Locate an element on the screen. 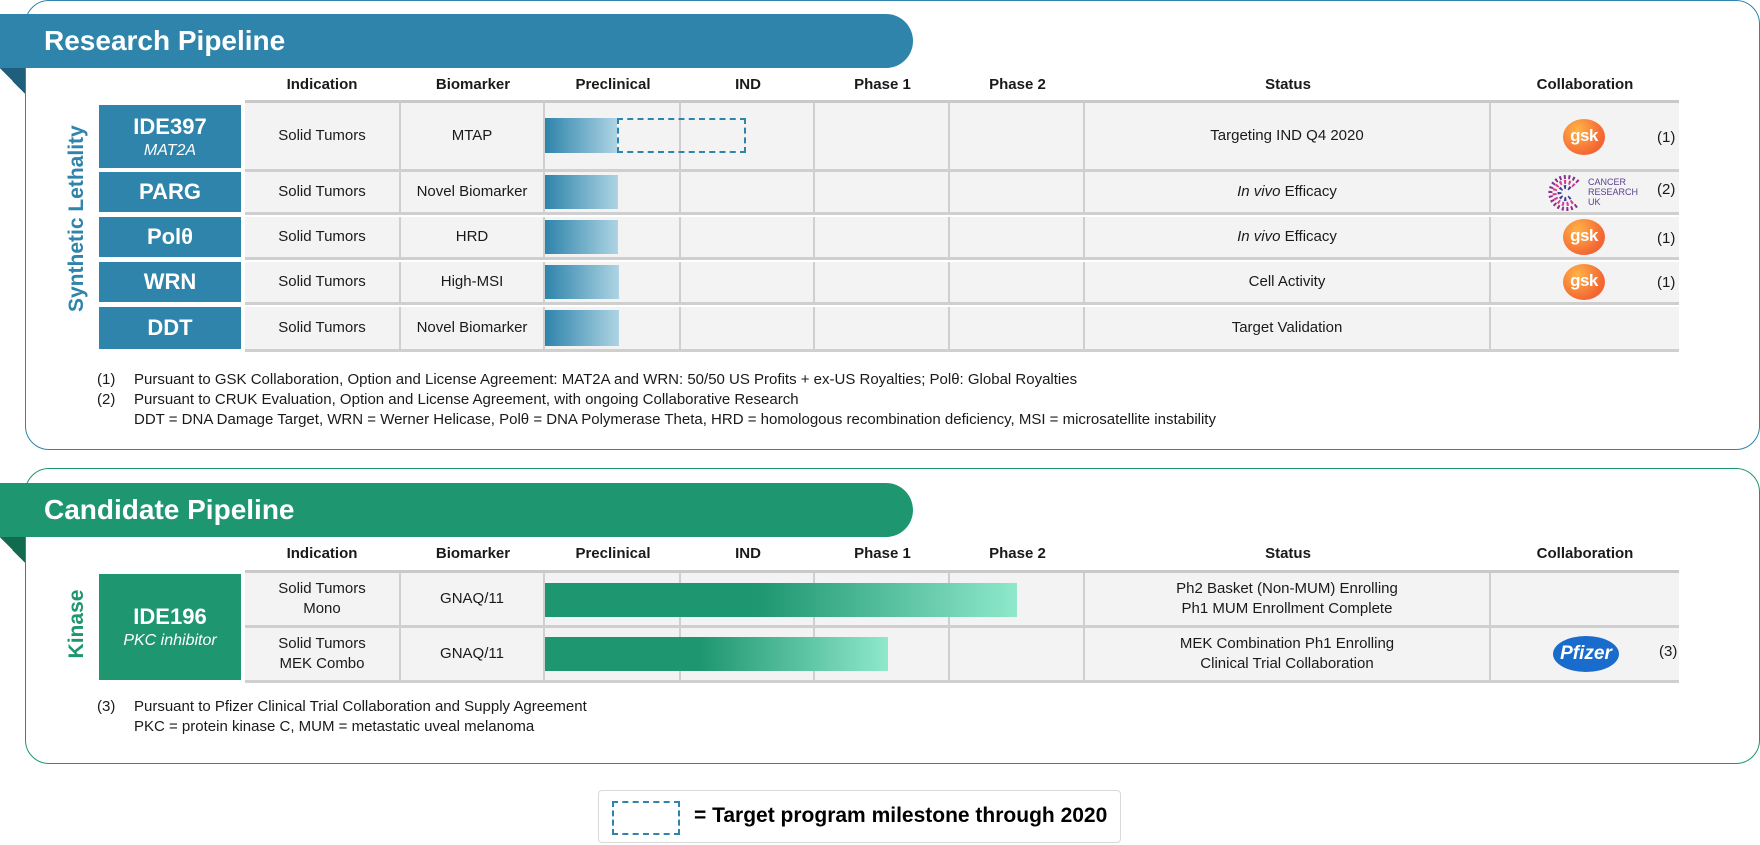 Image resolution: width=1760 pixels, height=845 pixels. program-name: IDE196 is located at coordinates (170, 616).